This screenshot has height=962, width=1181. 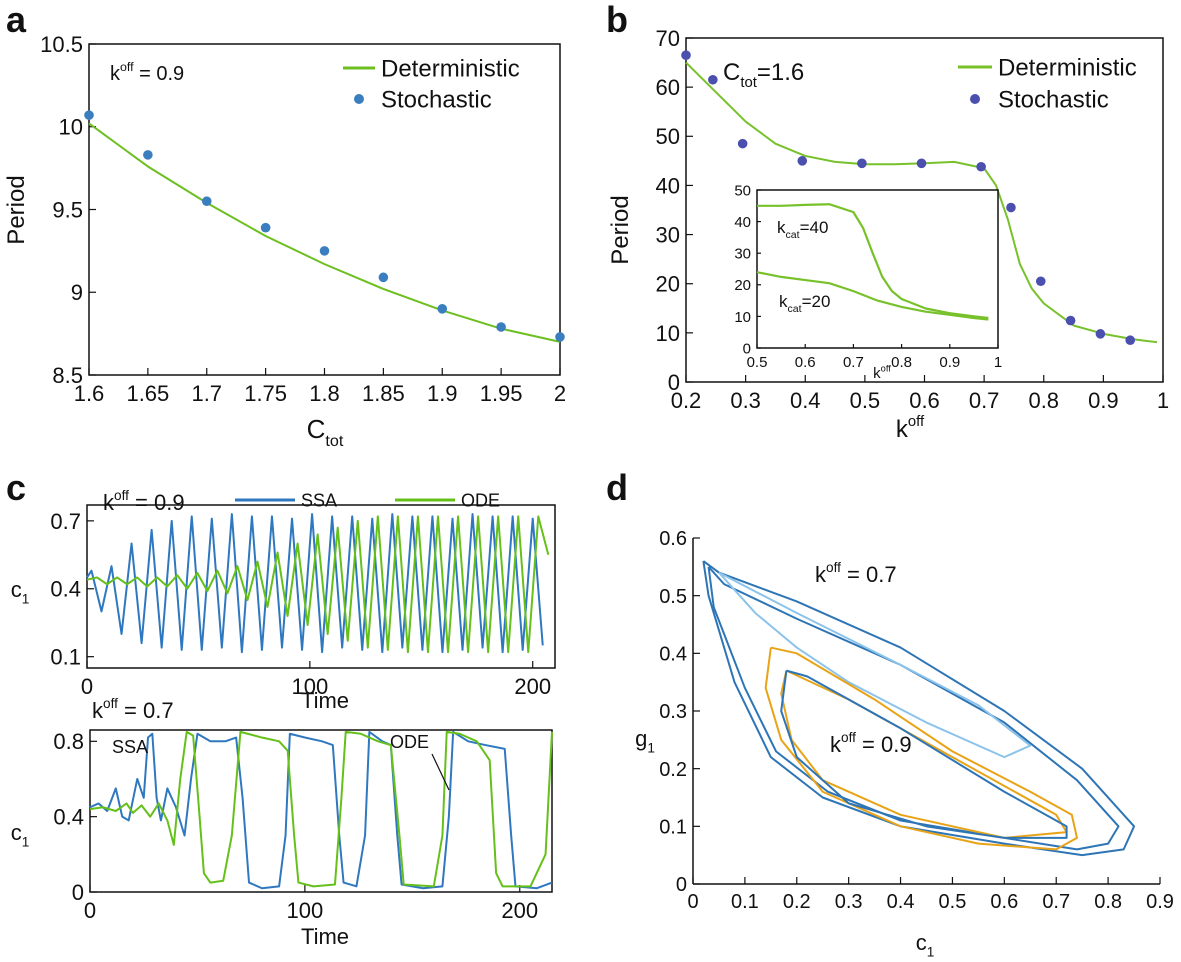 I want to click on annotation-sub: cat, so click(x=793, y=235).